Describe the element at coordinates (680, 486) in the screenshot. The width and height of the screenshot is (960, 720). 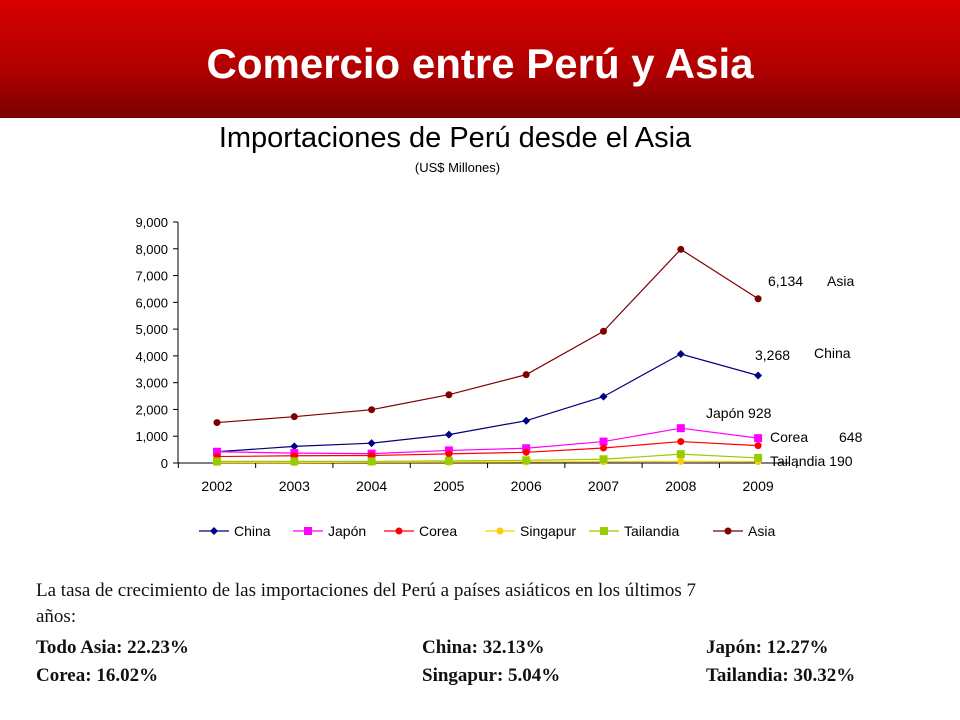
I see `x-tick-label: 2008` at that location.